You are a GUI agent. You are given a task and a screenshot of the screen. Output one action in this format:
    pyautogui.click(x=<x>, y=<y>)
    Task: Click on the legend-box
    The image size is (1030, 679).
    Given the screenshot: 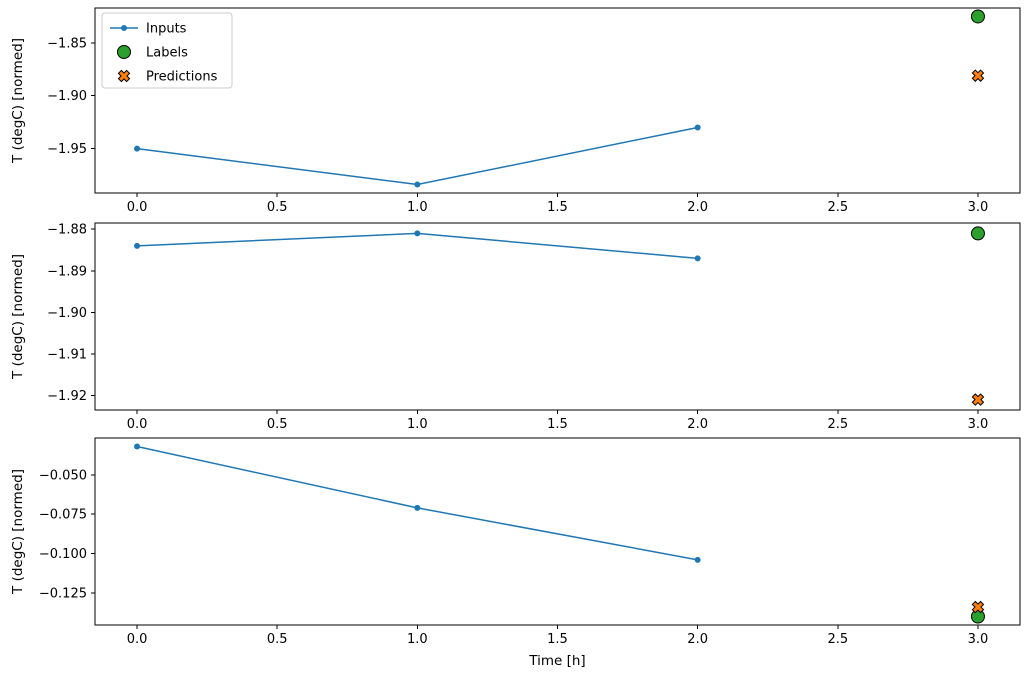 What is the action you would take?
    pyautogui.click(x=167, y=50)
    